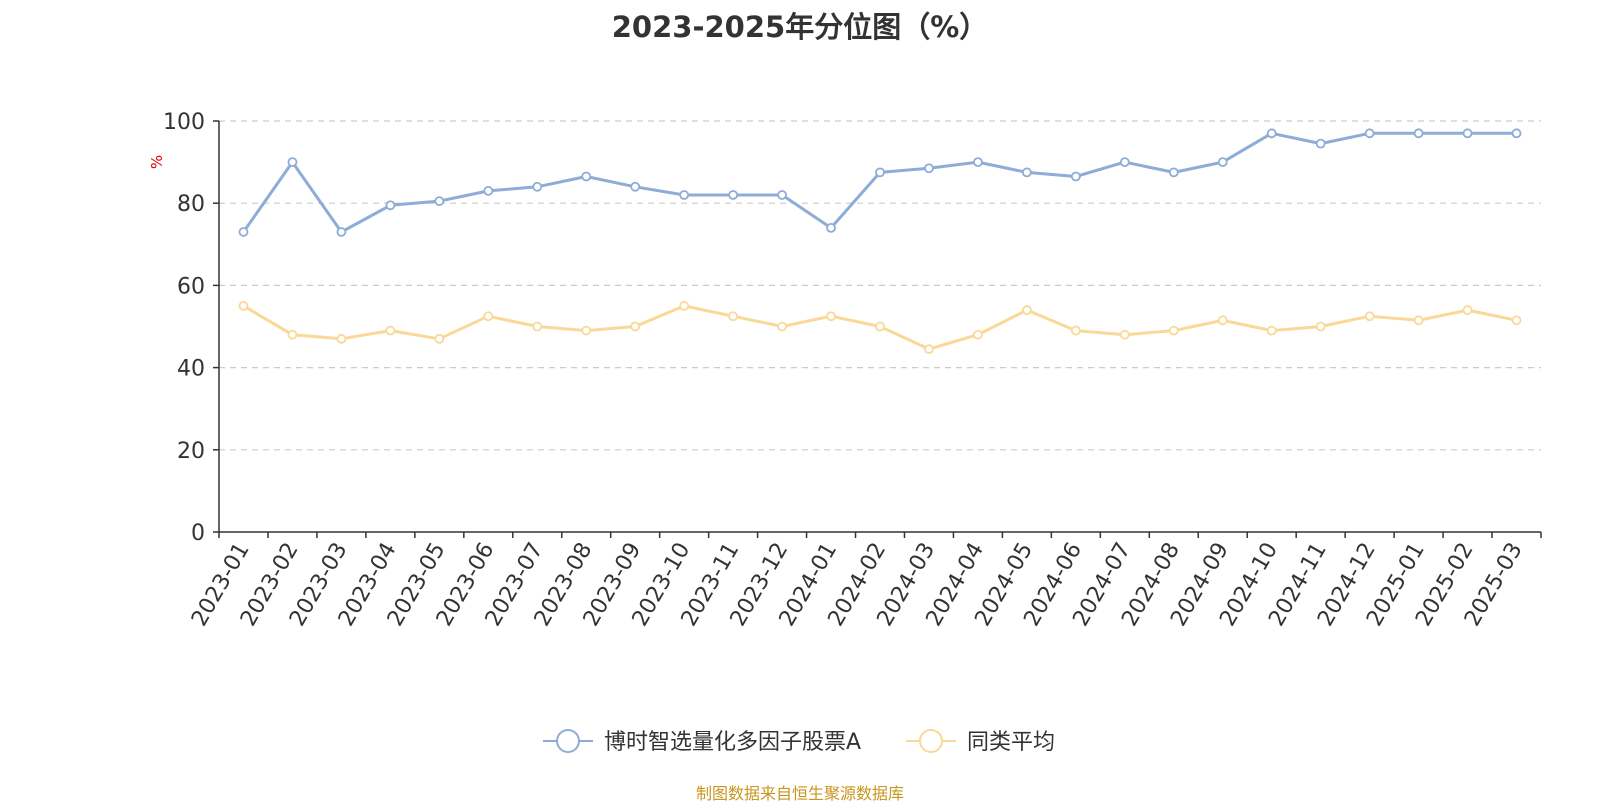  I want to click on y-tick-label: 20, so click(191, 451).